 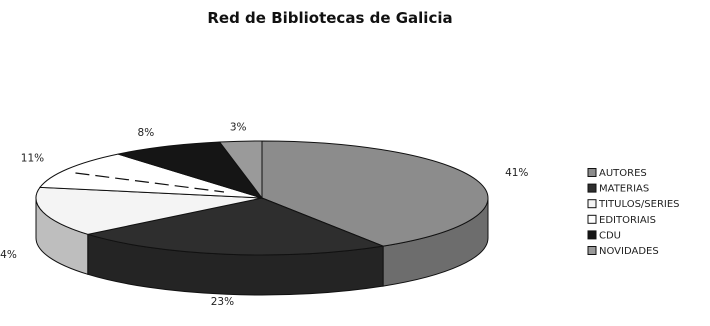 I want to click on legend-item-novidades: NOVIDADES, so click(x=623, y=251).